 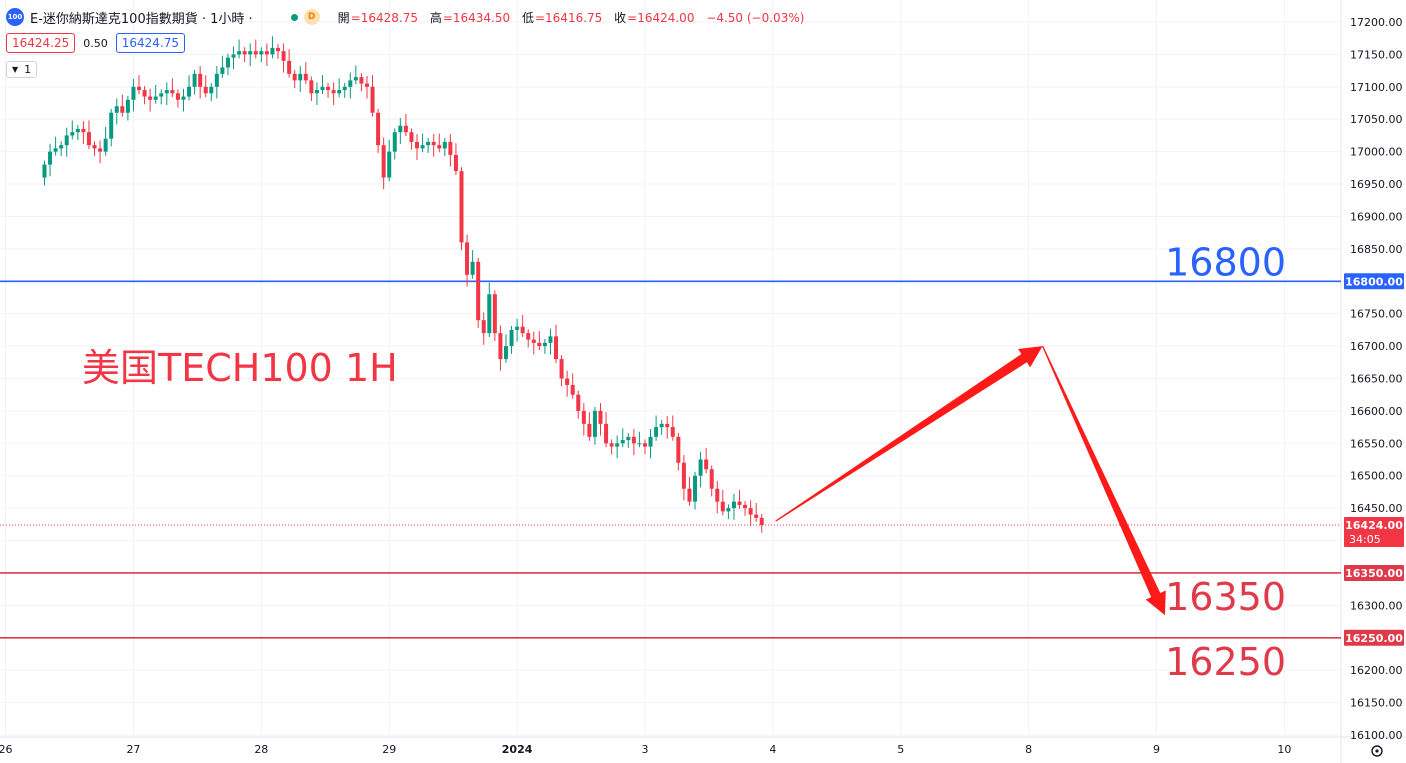 What do you see at coordinates (1284, 749) in the screenshot?
I see `time-tick-label: 10` at bounding box center [1284, 749].